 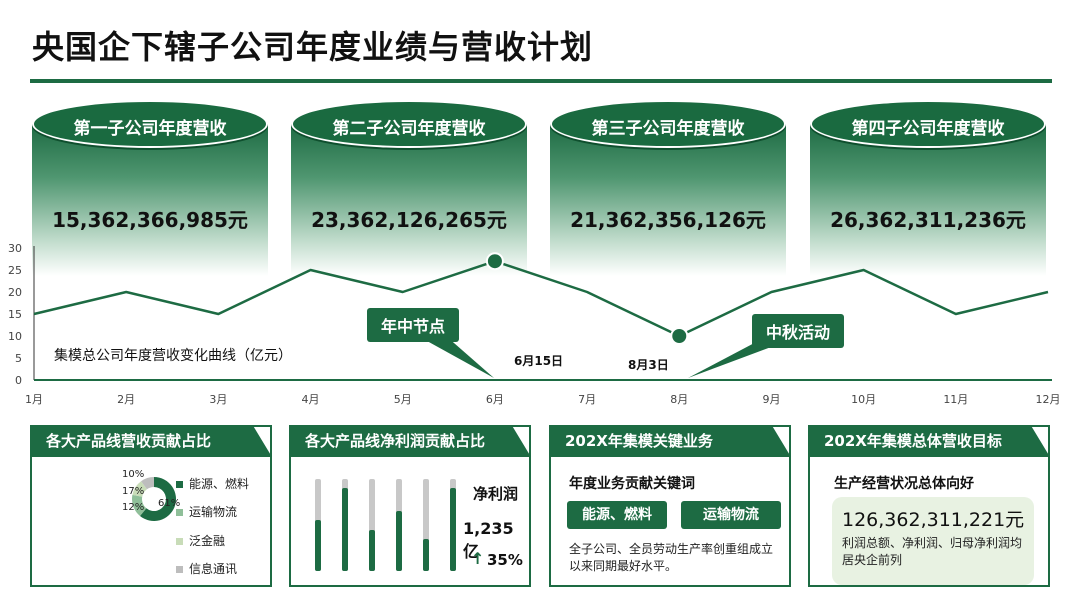 I want to click on pie-label: 10%, so click(x=133, y=474).